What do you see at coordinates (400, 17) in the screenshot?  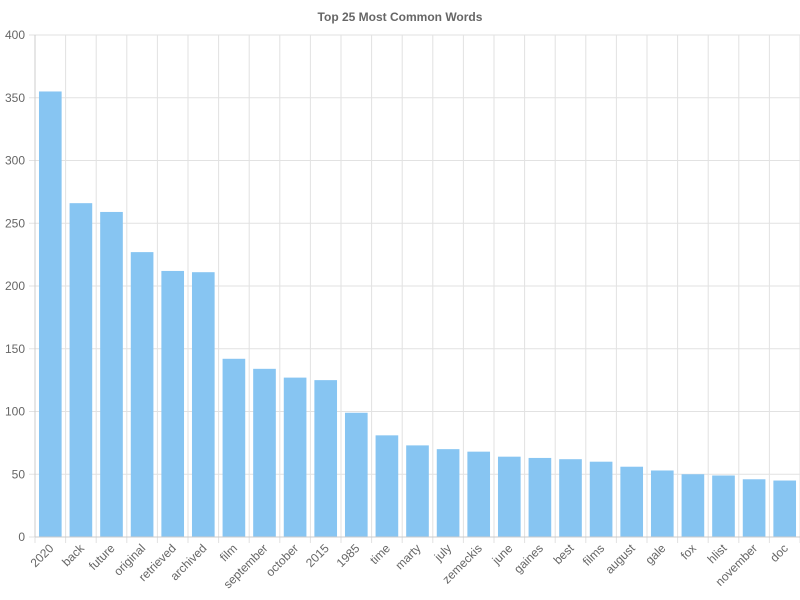 I see `chart-title: Top 25 Most Common Words` at bounding box center [400, 17].